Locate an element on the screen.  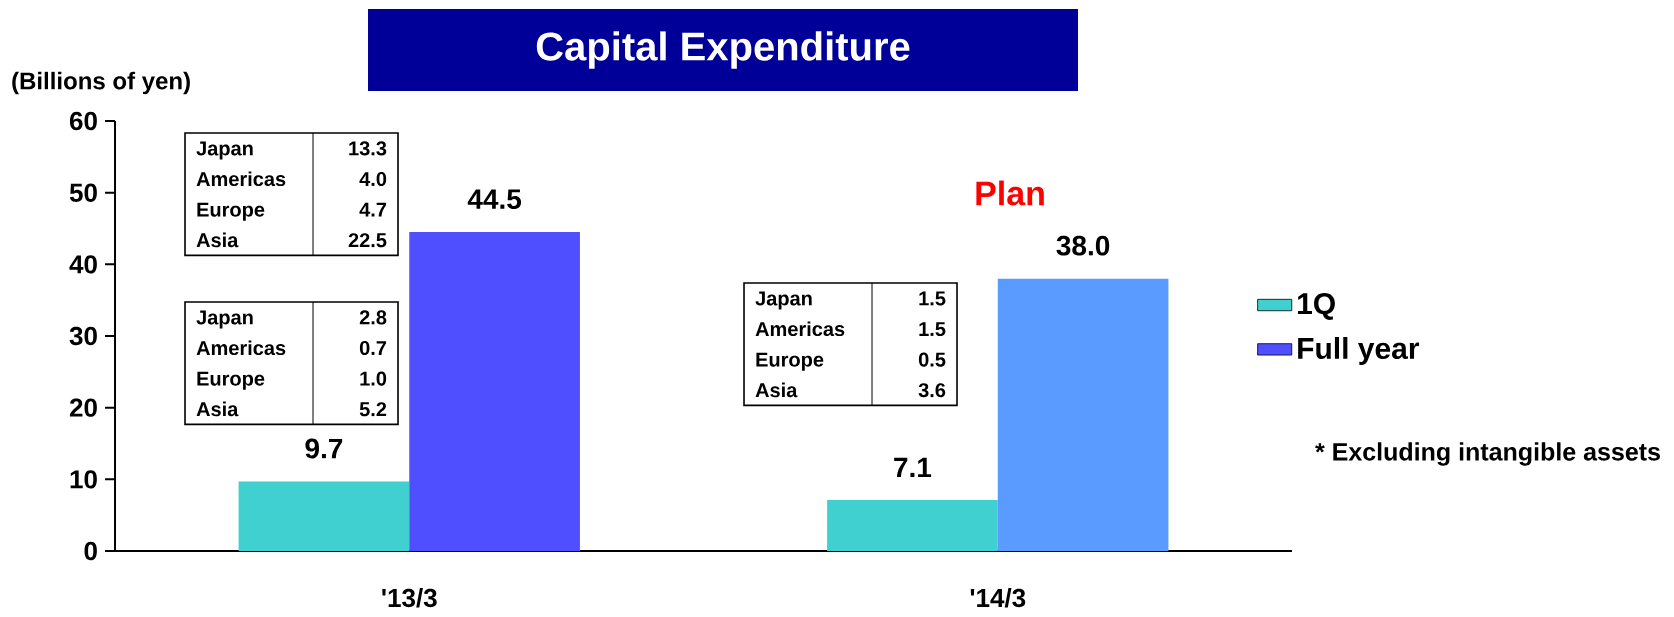
y-tick-label: 0 is located at coordinates (90, 551).